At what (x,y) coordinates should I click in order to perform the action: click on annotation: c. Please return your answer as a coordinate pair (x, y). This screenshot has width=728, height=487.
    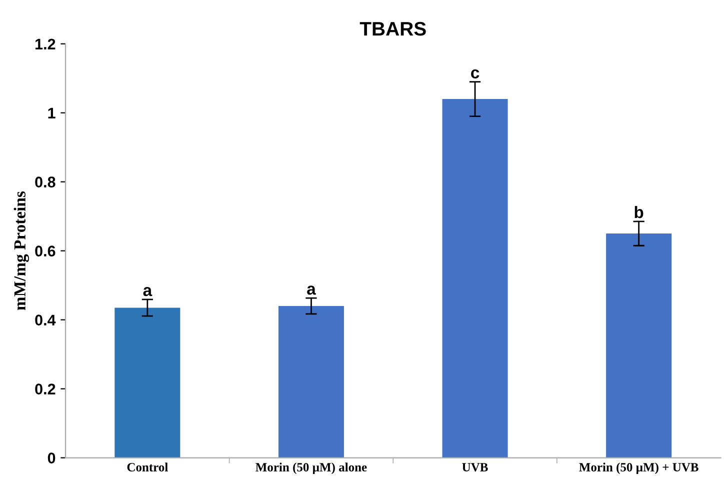
    Looking at the image, I should click on (475, 73).